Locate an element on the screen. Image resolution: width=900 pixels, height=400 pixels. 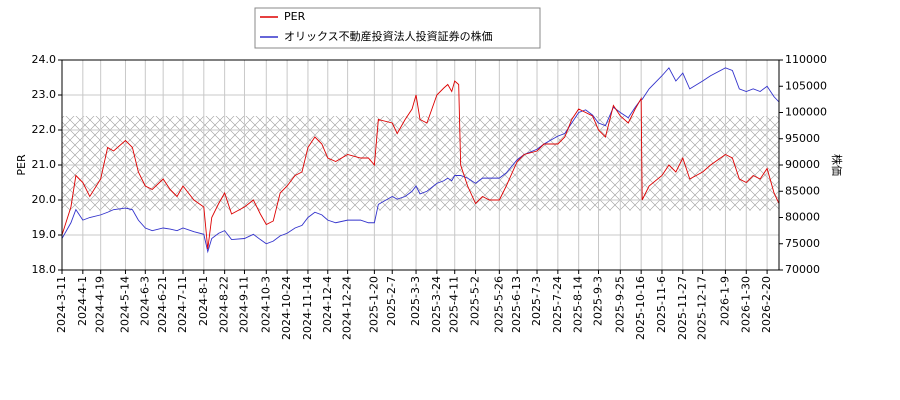
x-tick-label: 2024-12-4 is located at coordinates (327, 304).